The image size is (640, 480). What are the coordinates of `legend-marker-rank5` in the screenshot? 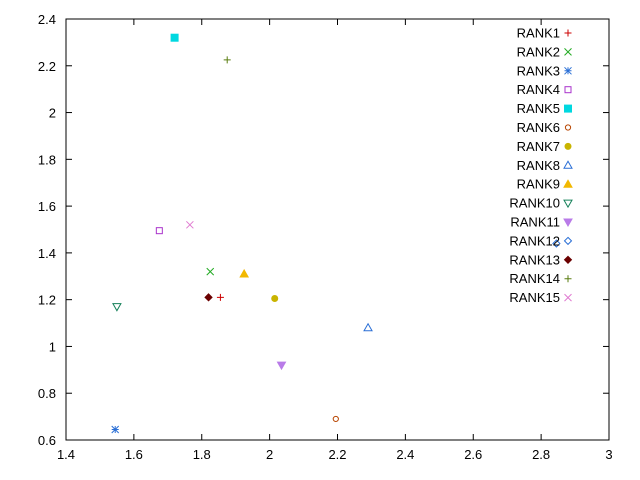 It's located at (568, 108).